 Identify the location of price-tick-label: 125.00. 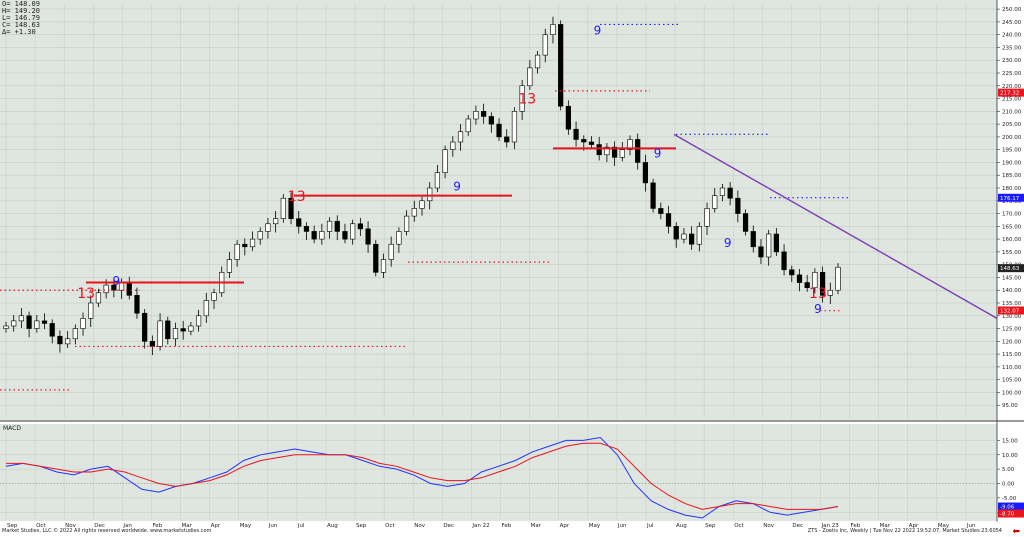
(1012, 330).